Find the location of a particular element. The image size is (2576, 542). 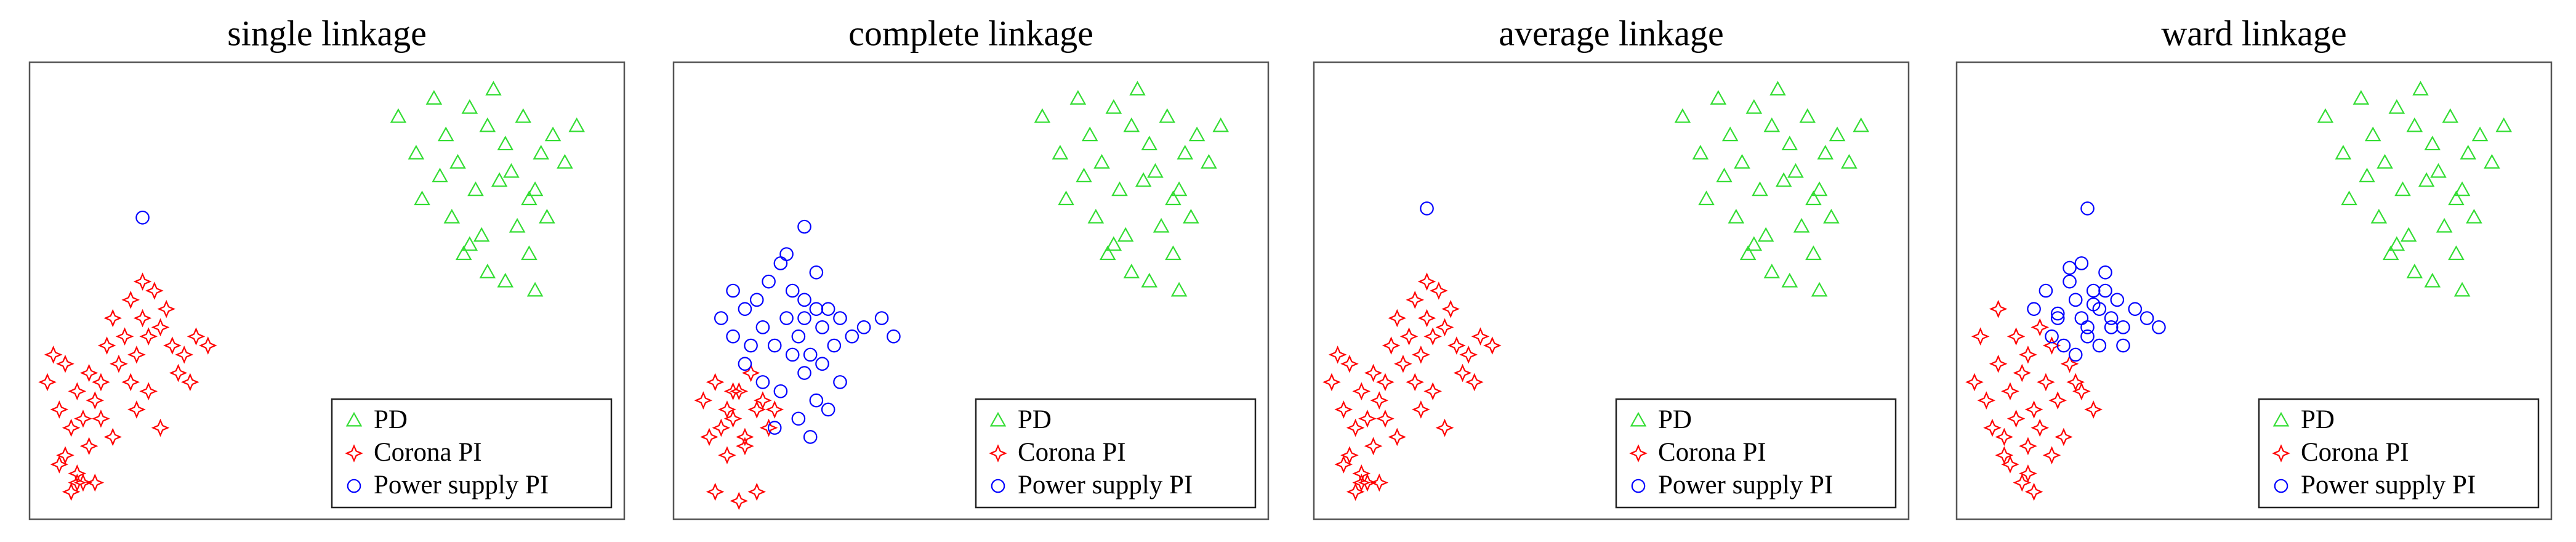

legend-label: Power supply PI is located at coordinates (2388, 486).